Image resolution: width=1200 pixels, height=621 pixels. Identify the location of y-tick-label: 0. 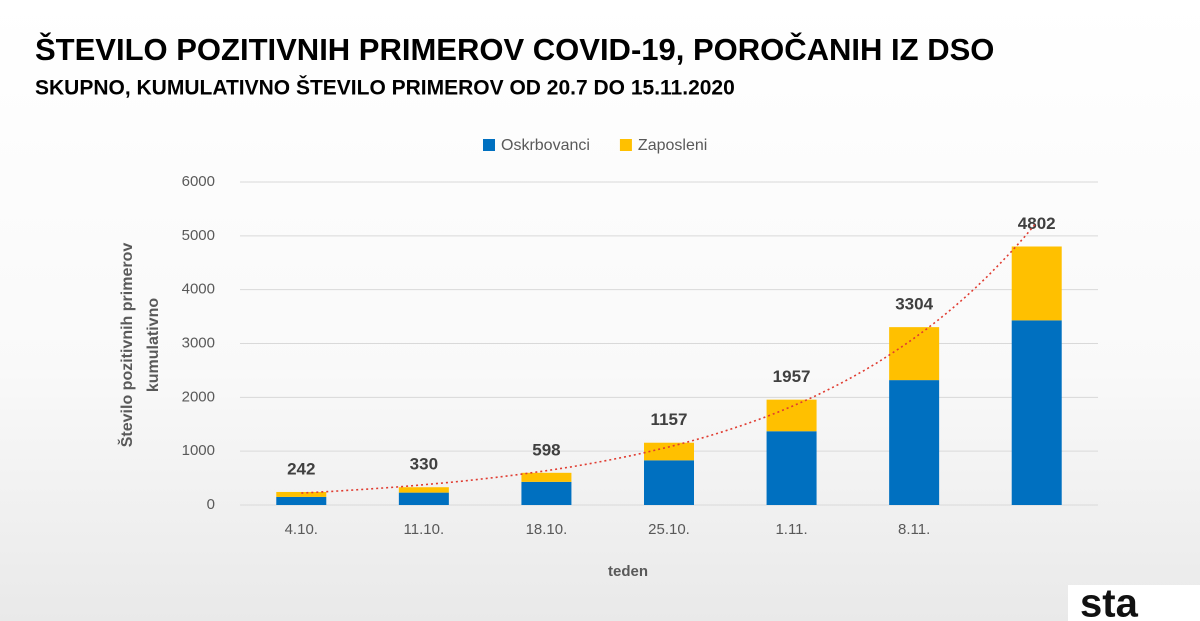
(211, 504).